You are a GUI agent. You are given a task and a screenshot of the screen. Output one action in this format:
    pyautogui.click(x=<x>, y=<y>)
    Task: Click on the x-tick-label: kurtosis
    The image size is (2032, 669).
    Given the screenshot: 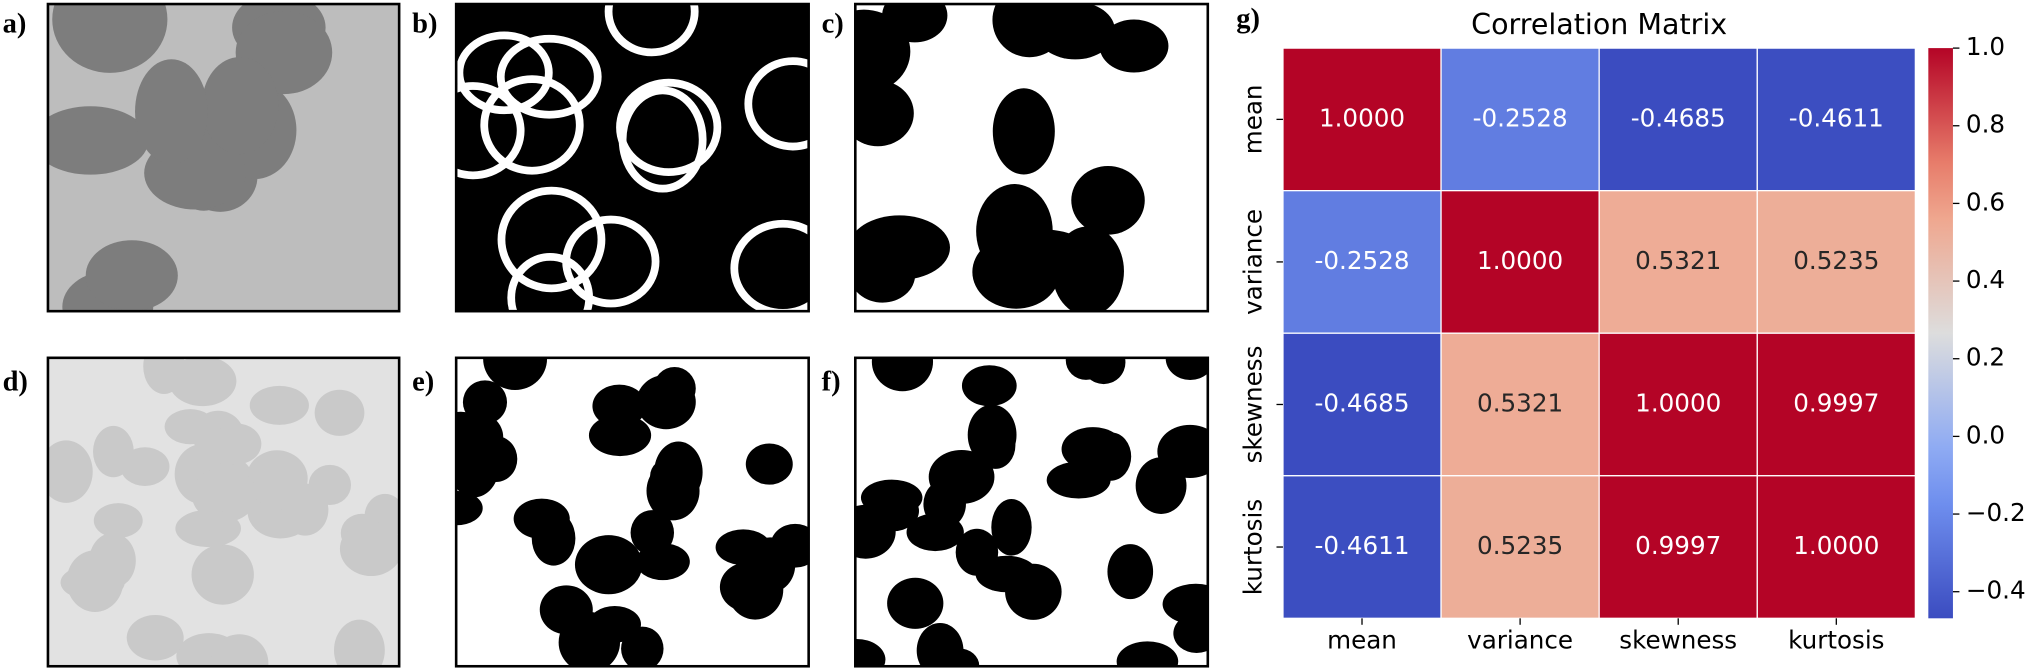 What is the action you would take?
    pyautogui.click(x=1836, y=640)
    